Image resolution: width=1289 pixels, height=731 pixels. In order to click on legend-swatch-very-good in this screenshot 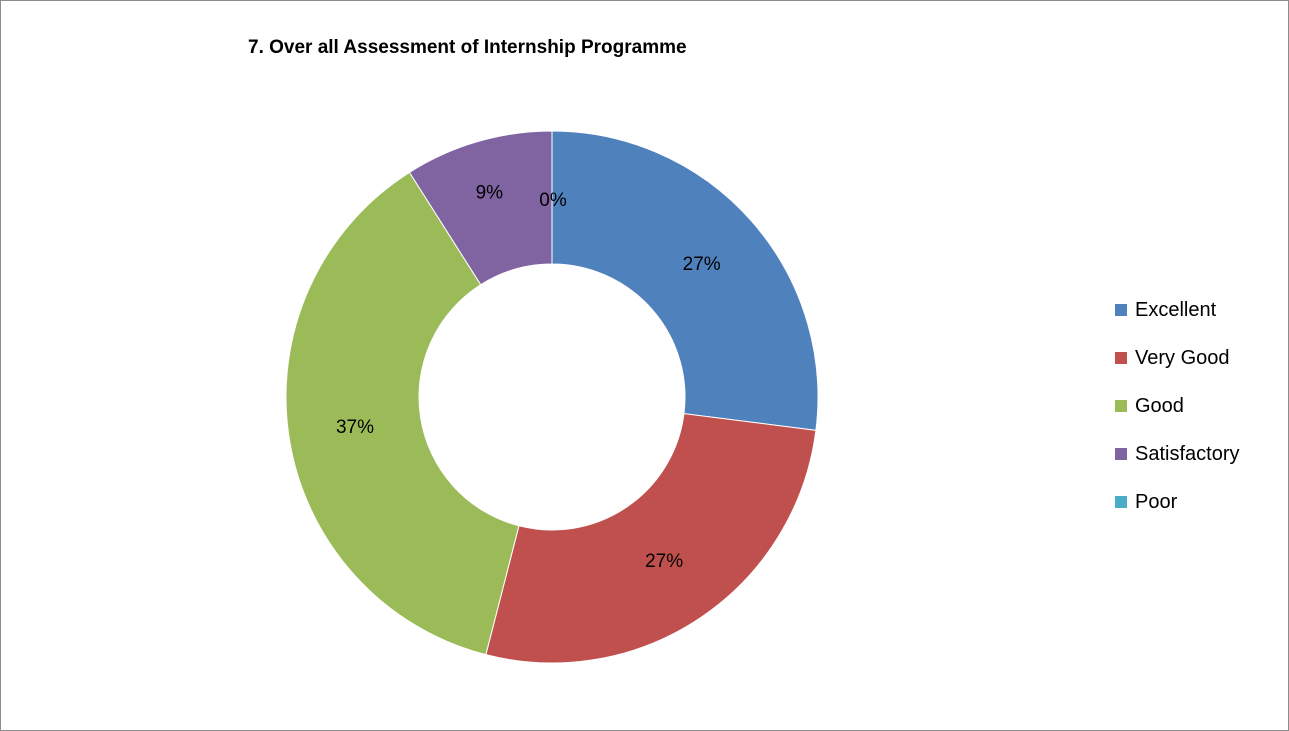, I will do `click(1121, 358)`.